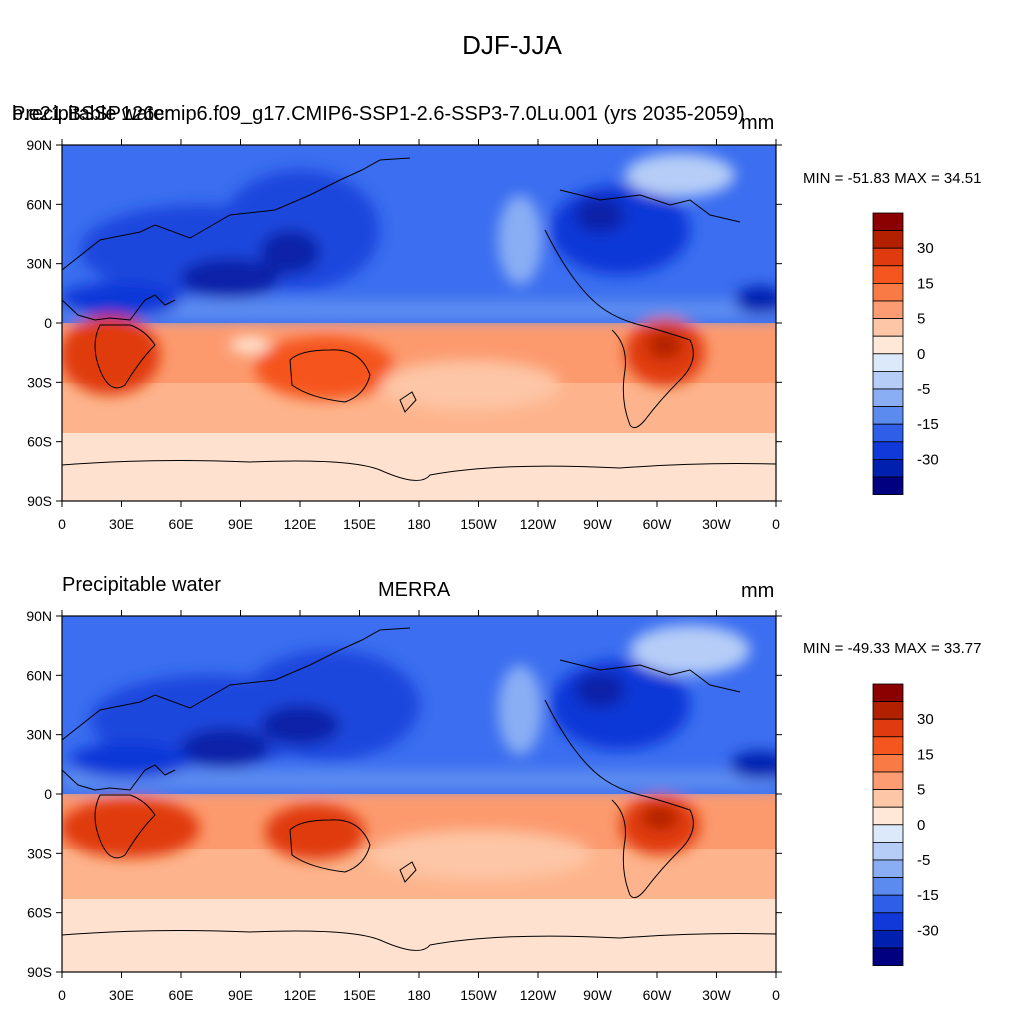 The width and height of the screenshot is (1024, 1024). Describe the element at coordinates (300, 524) in the screenshot. I see `panel1-lon-tick-label: 120E` at that location.